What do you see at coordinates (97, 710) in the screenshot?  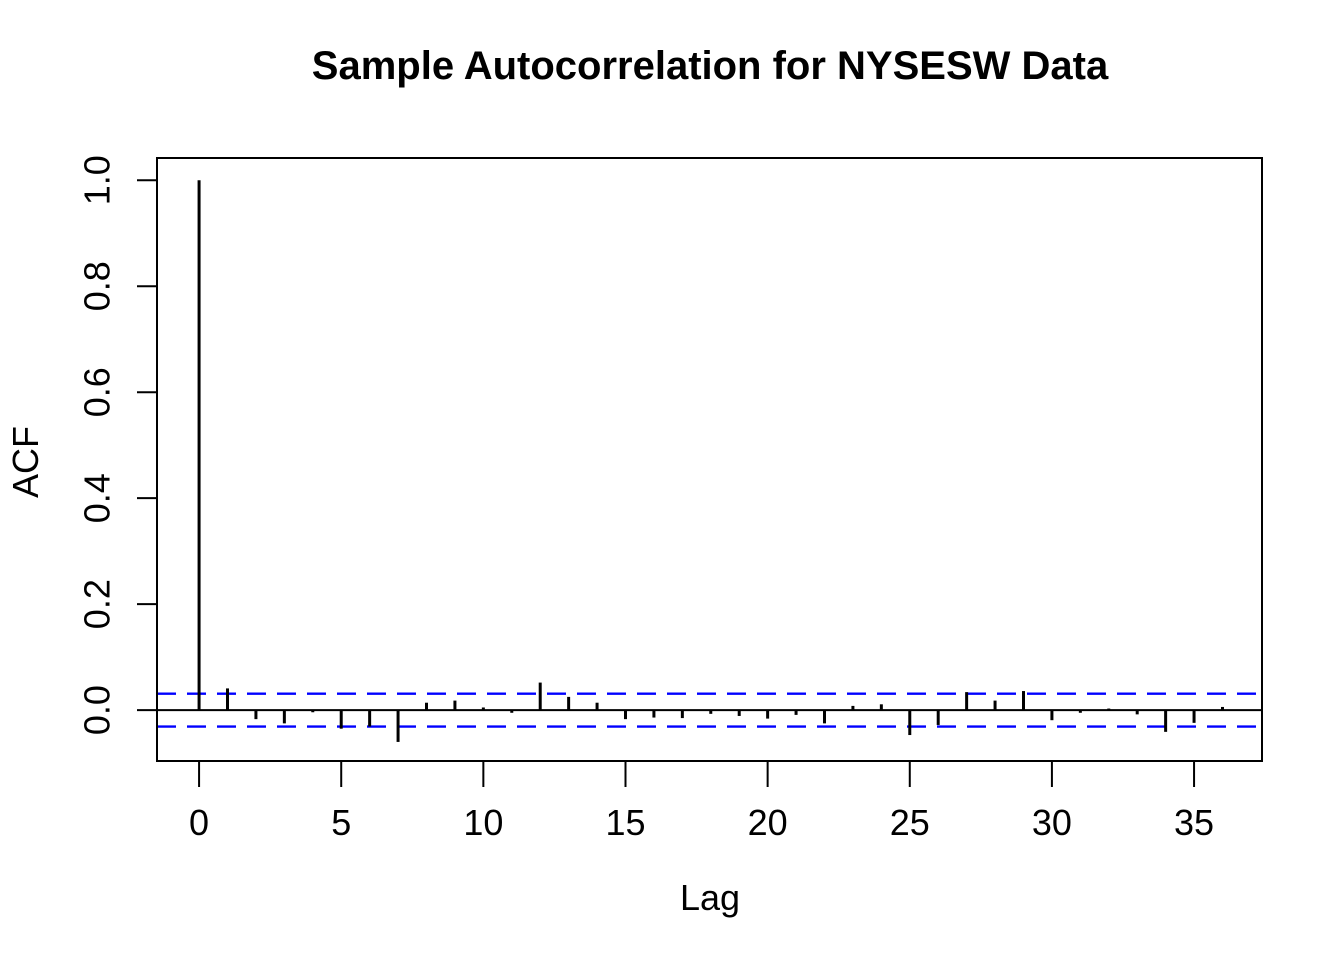 I see `y-tick-label: 0.0` at bounding box center [97, 710].